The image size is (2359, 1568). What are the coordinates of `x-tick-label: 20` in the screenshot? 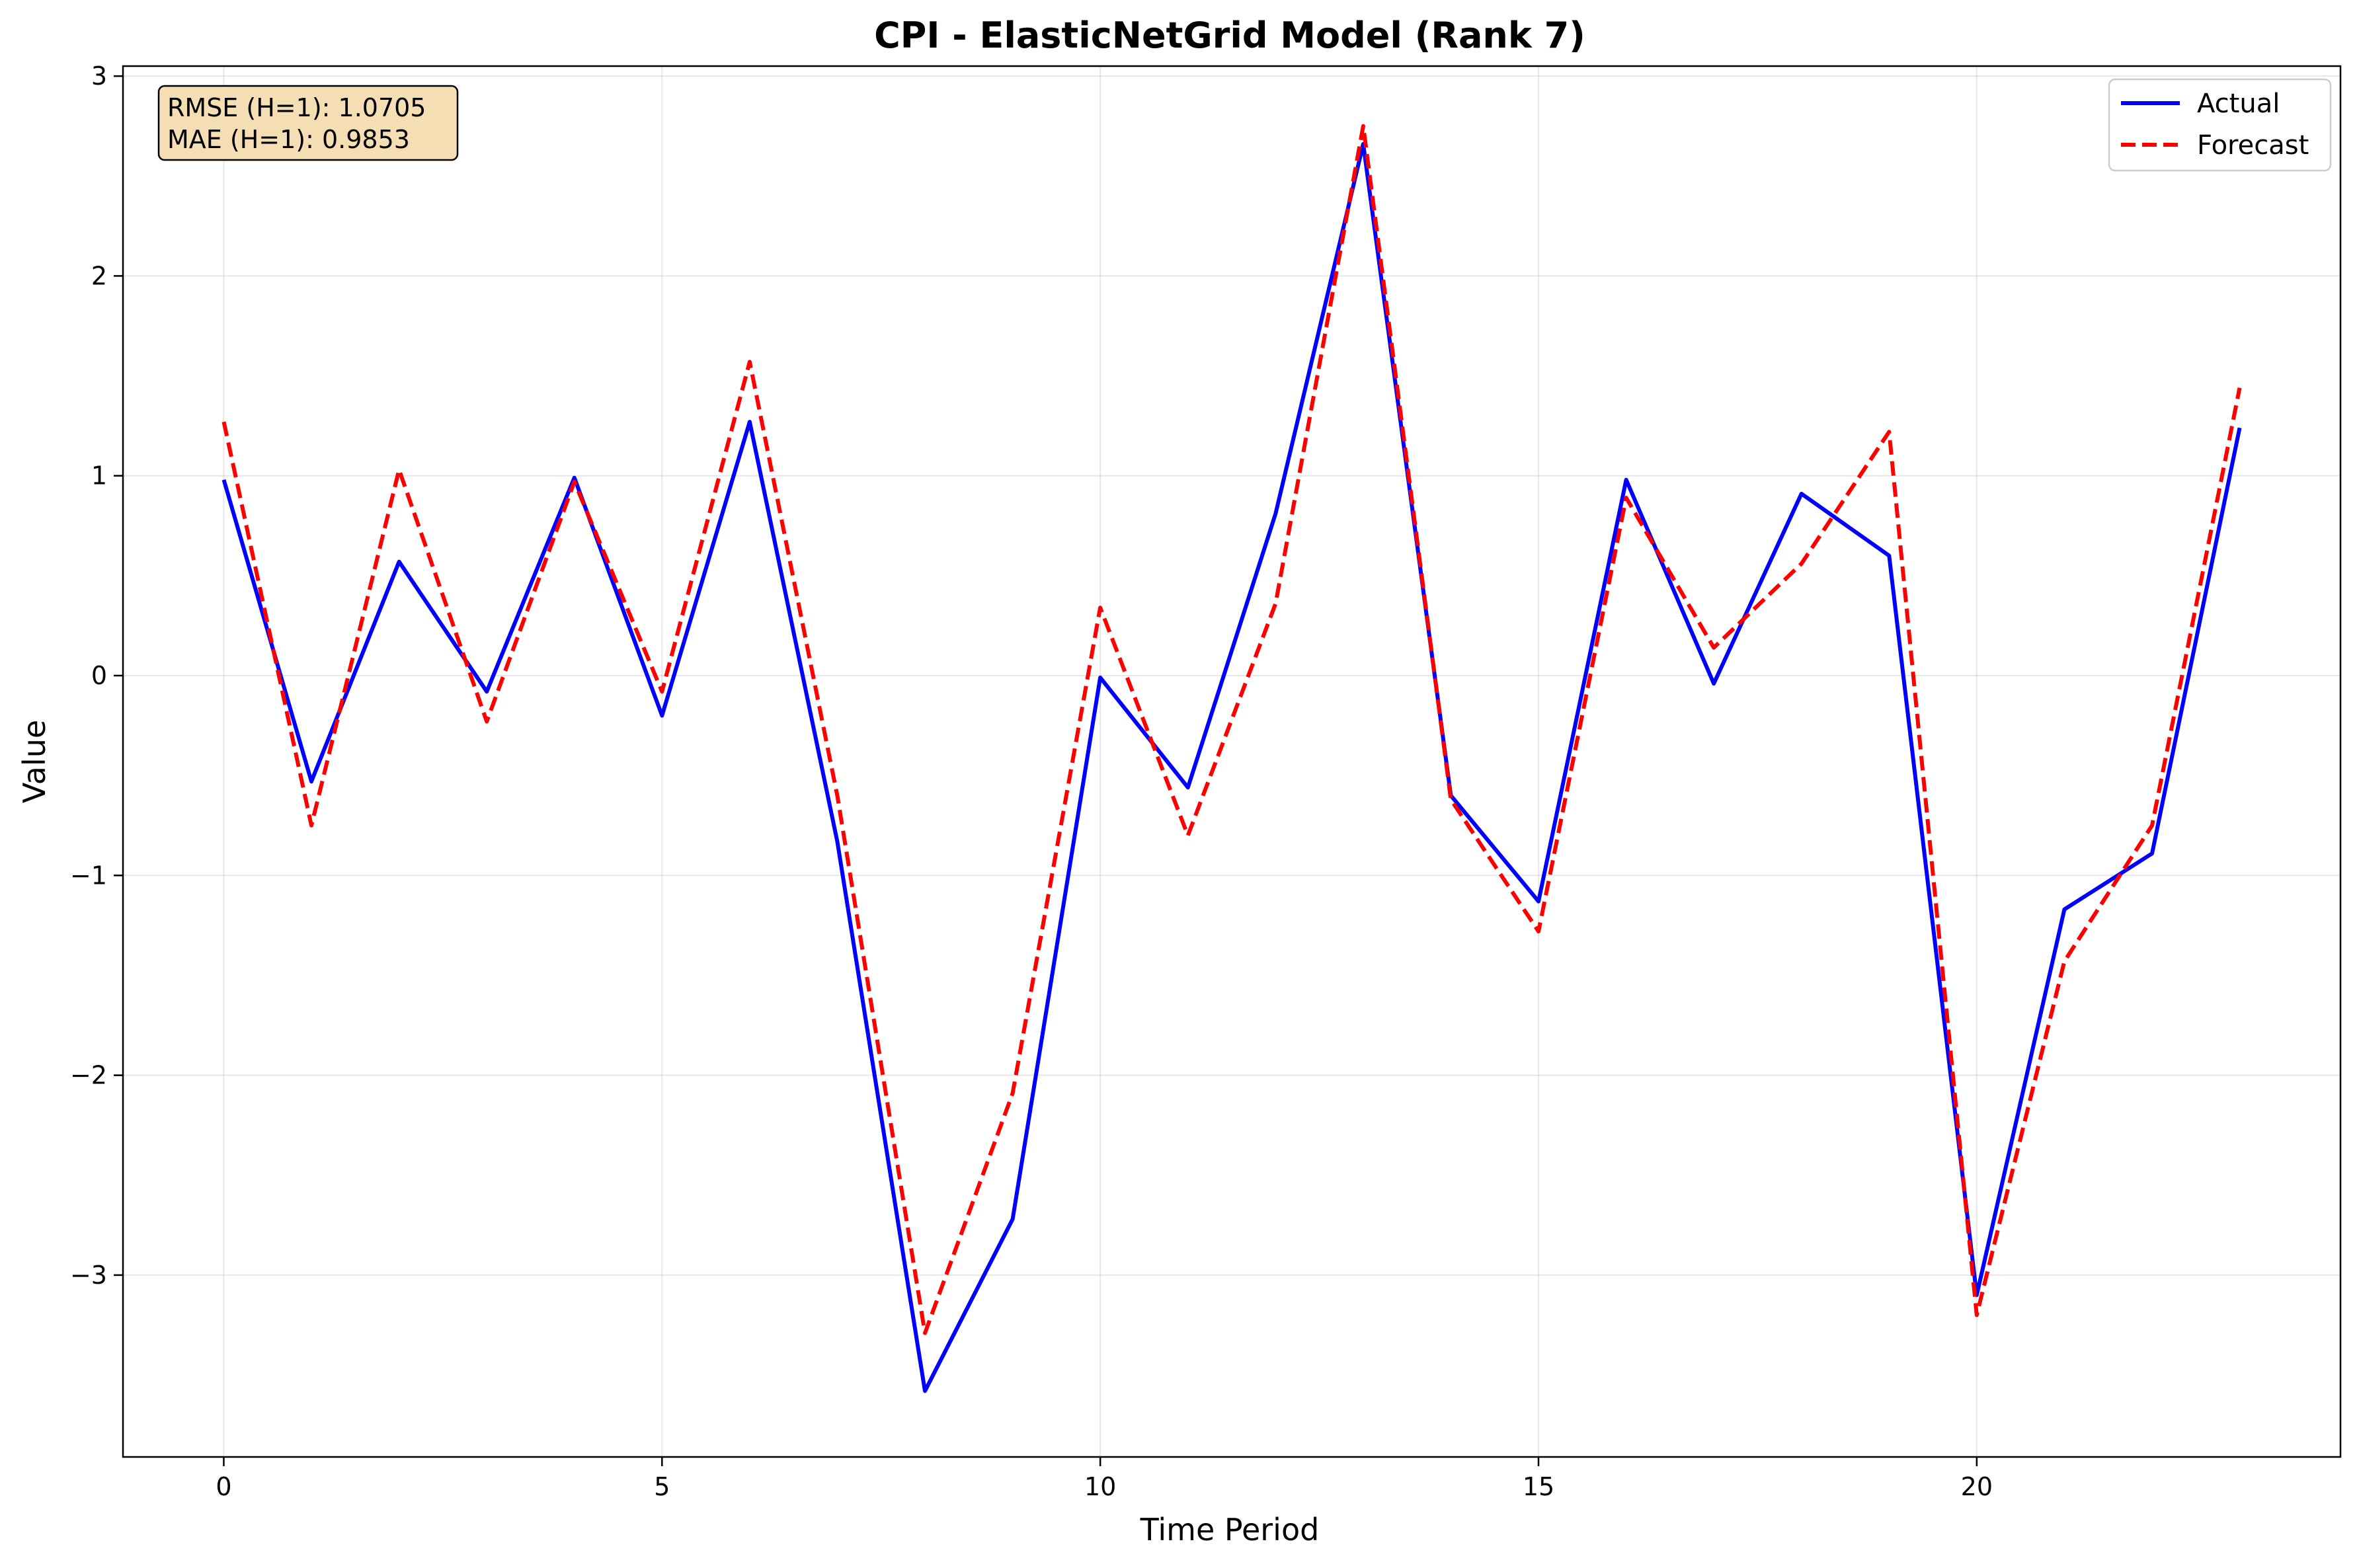 It's located at (1977, 1486).